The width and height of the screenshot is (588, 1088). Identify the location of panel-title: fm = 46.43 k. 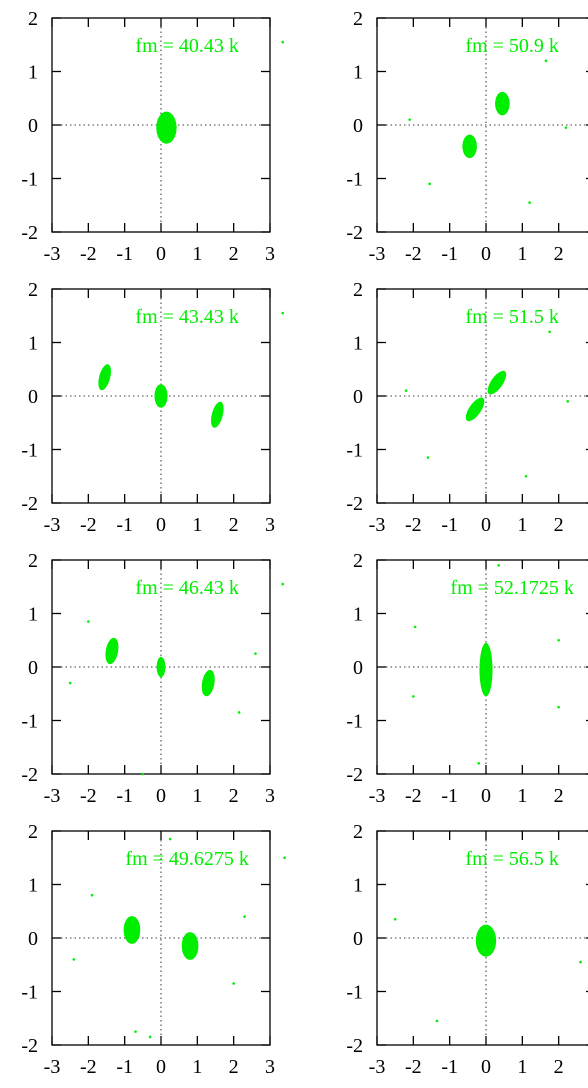
(187, 588).